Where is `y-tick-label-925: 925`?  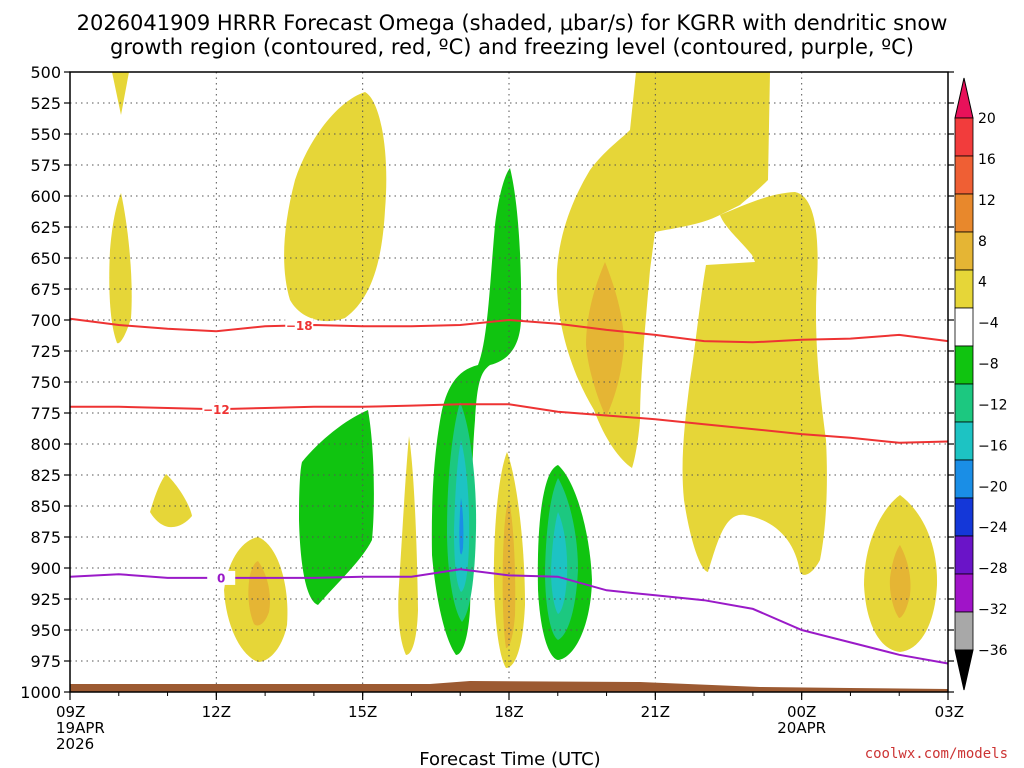 y-tick-label-925: 925 is located at coordinates (45, 599).